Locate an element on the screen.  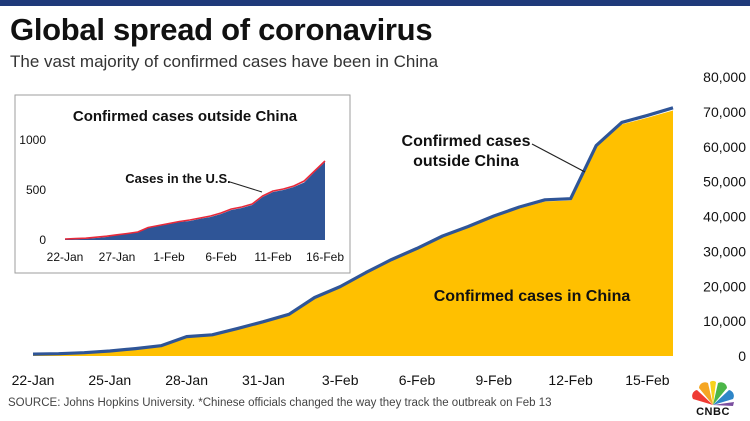
main-y-tick-label: 80,000 is located at coordinates (724, 77).